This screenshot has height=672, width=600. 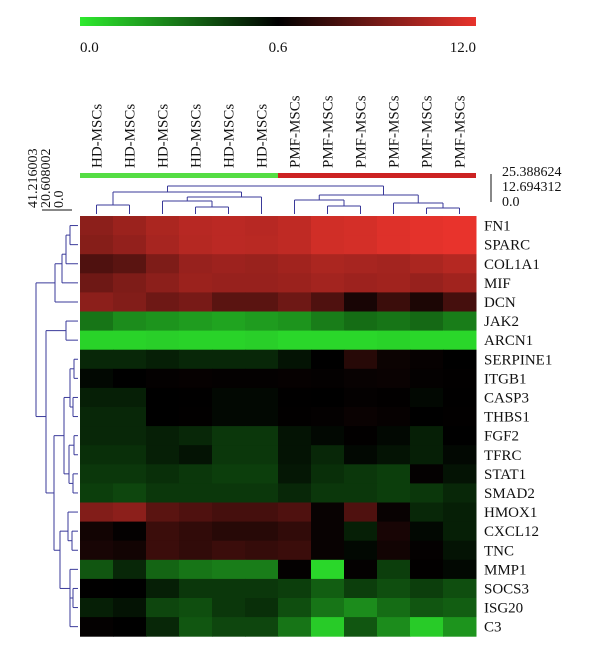 I want to click on row-label: SOCS3, so click(x=506, y=589).